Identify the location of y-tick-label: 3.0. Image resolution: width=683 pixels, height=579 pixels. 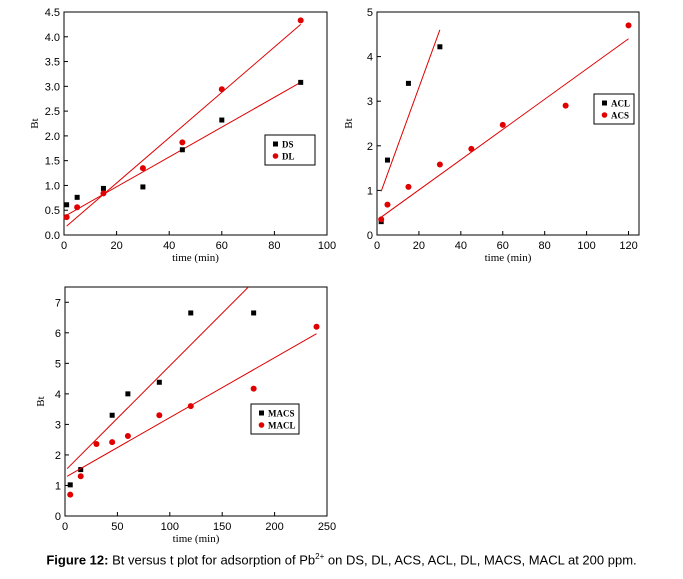
(52, 87).